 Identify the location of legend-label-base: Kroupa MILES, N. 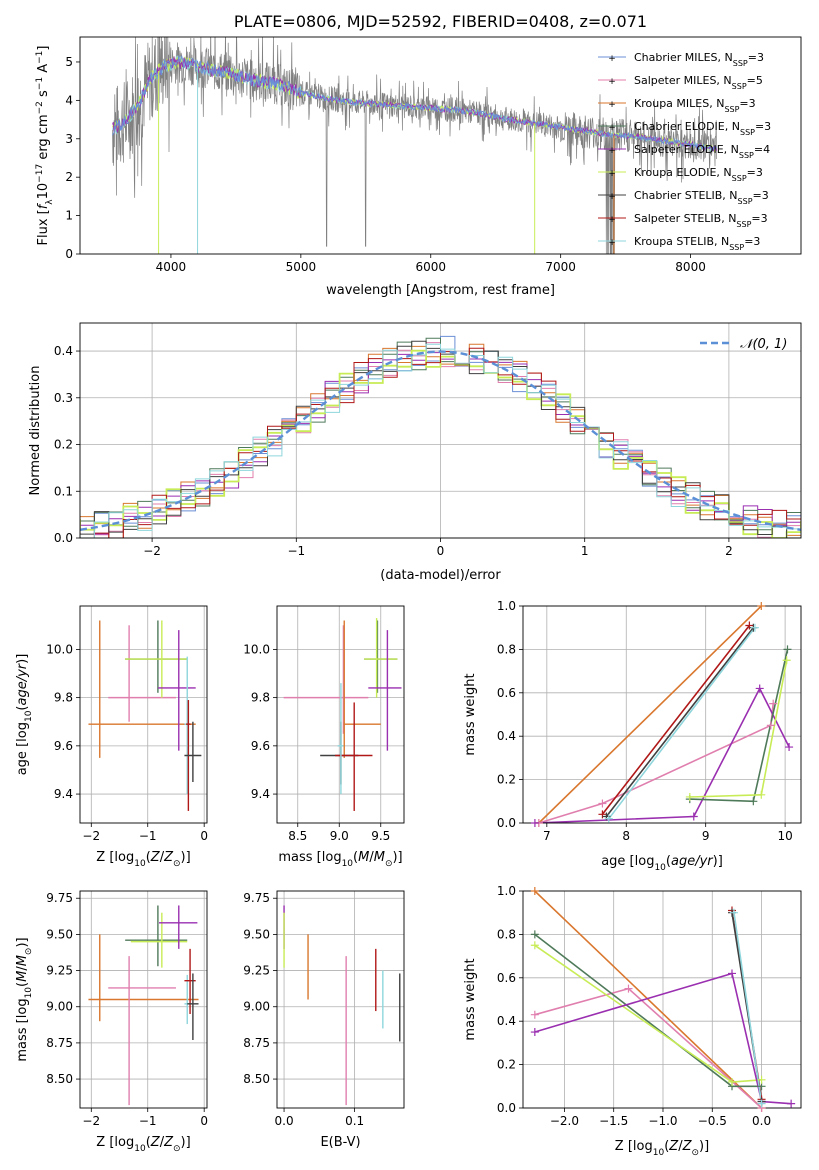
(679, 103).